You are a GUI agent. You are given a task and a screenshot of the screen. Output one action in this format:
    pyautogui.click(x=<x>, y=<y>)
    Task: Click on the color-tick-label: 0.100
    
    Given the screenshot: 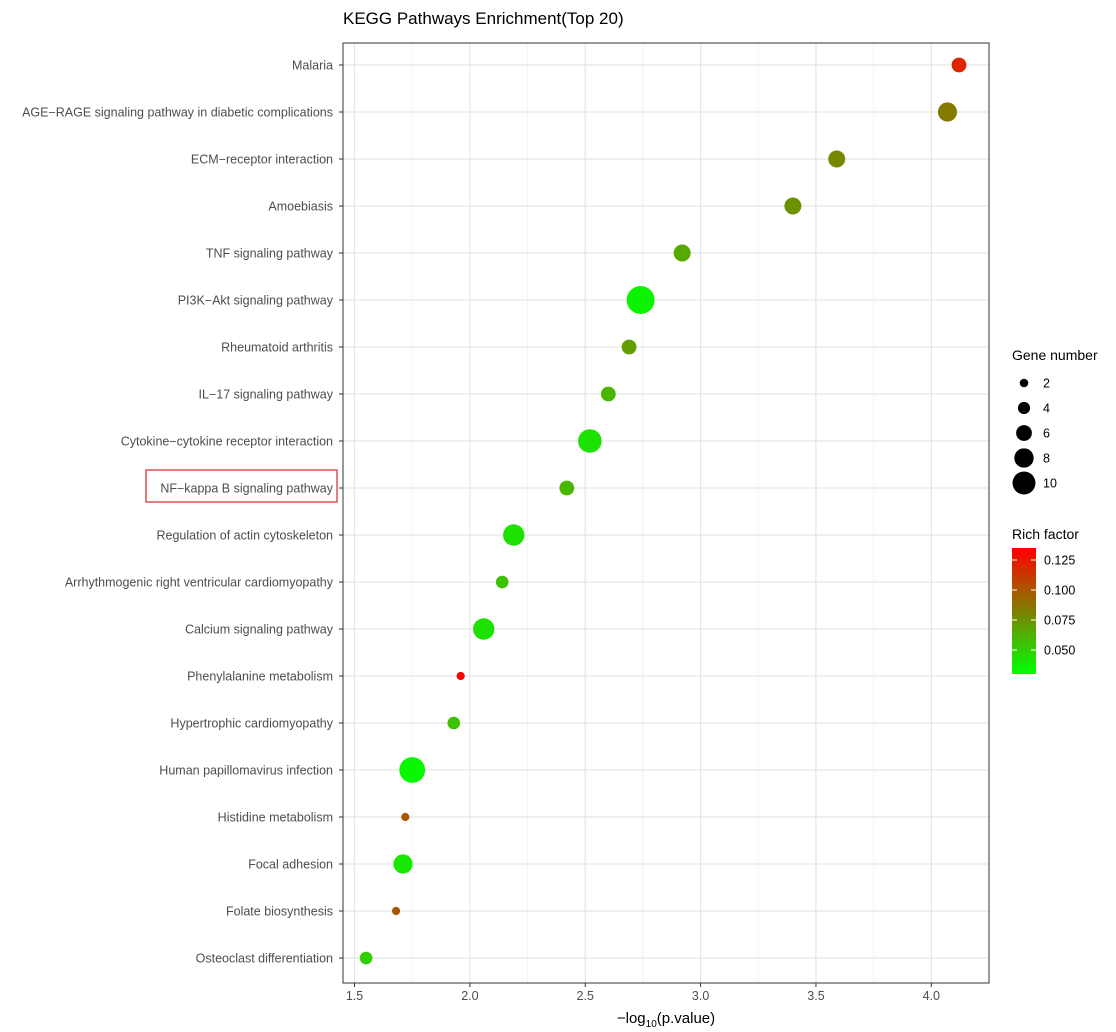 What is the action you would take?
    pyautogui.click(x=1059, y=591)
    